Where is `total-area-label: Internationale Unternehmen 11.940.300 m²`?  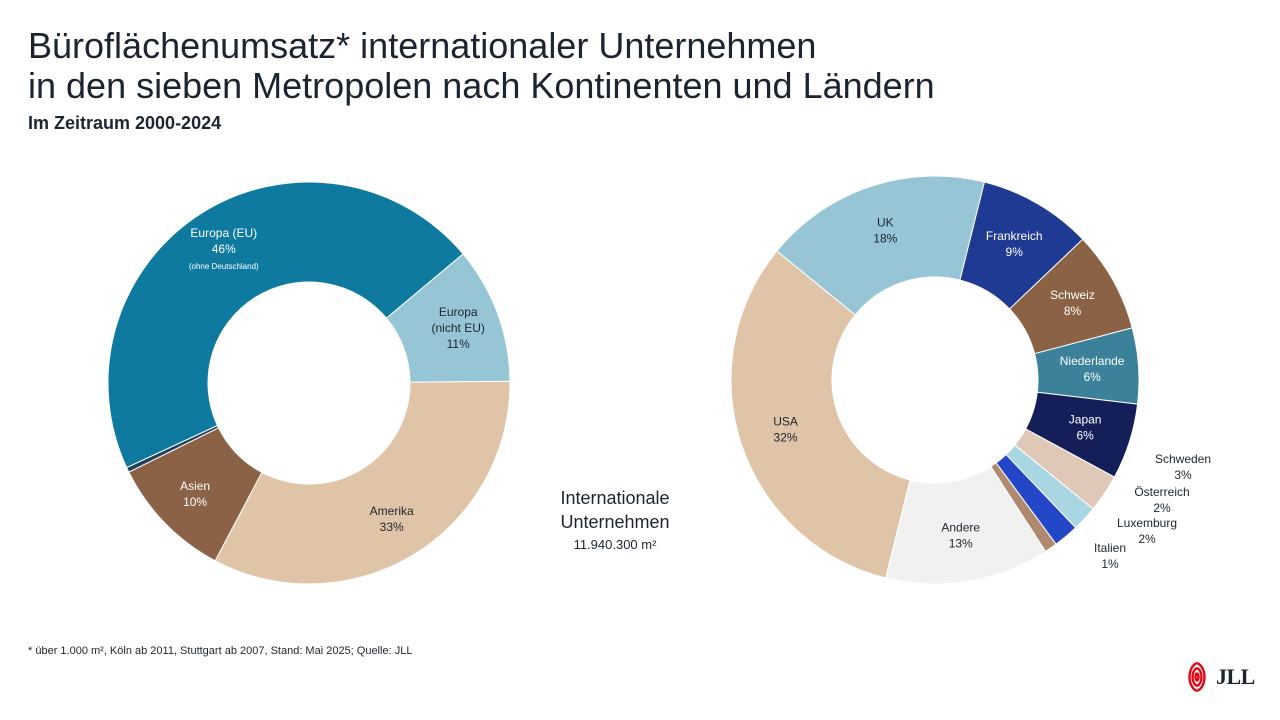
total-area-label: Internationale Unternehmen 11.940.300 m² is located at coordinates (615, 521).